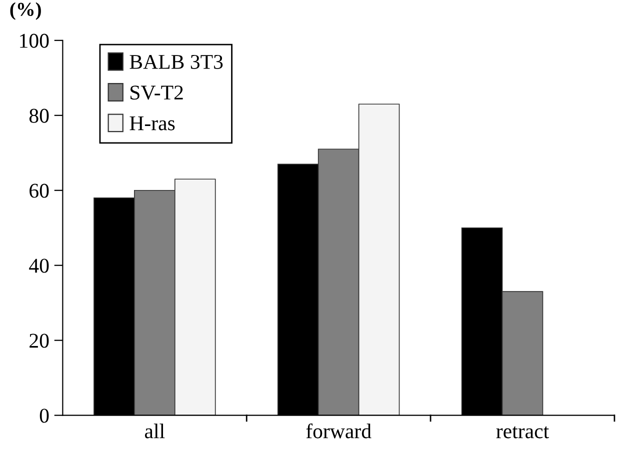 The height and width of the screenshot is (449, 627). I want to click on legend-label: BALB 3T3, so click(176, 61).